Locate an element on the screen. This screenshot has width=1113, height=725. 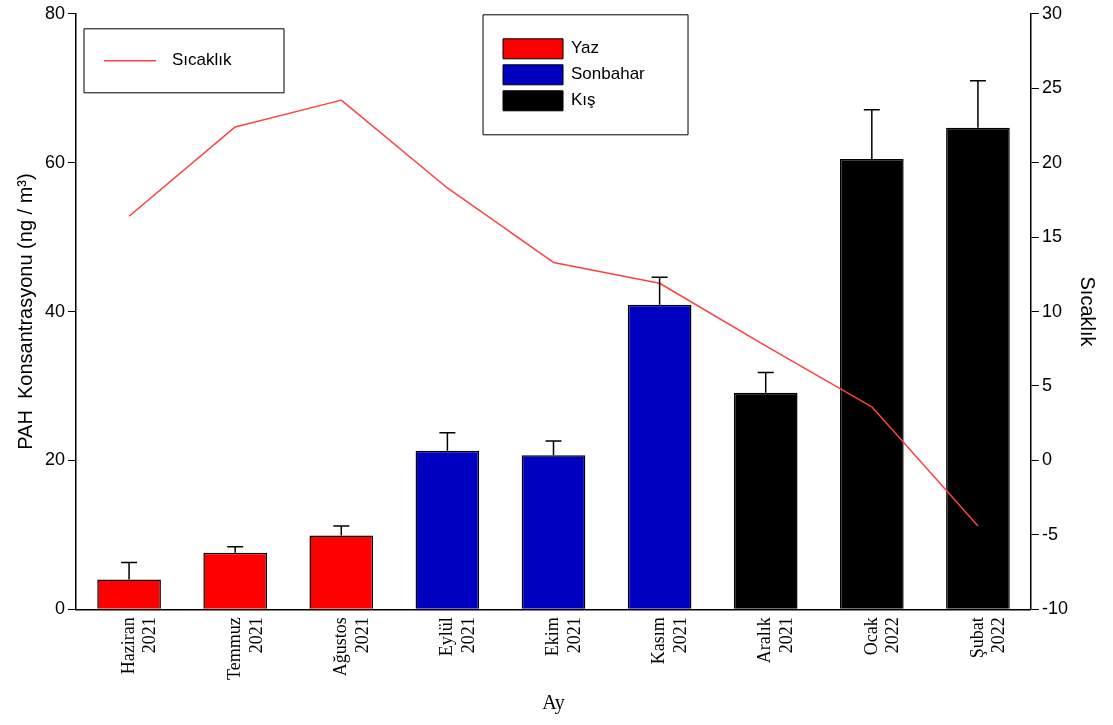
y-axis-title: PAH Konsantrasyonu (ng / m³) is located at coordinates (24, 311).